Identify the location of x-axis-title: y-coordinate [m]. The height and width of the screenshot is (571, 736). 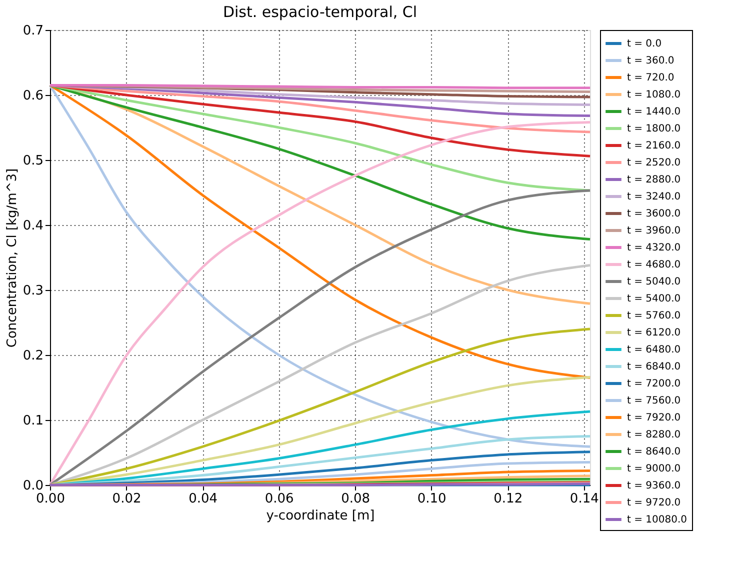
(320, 516).